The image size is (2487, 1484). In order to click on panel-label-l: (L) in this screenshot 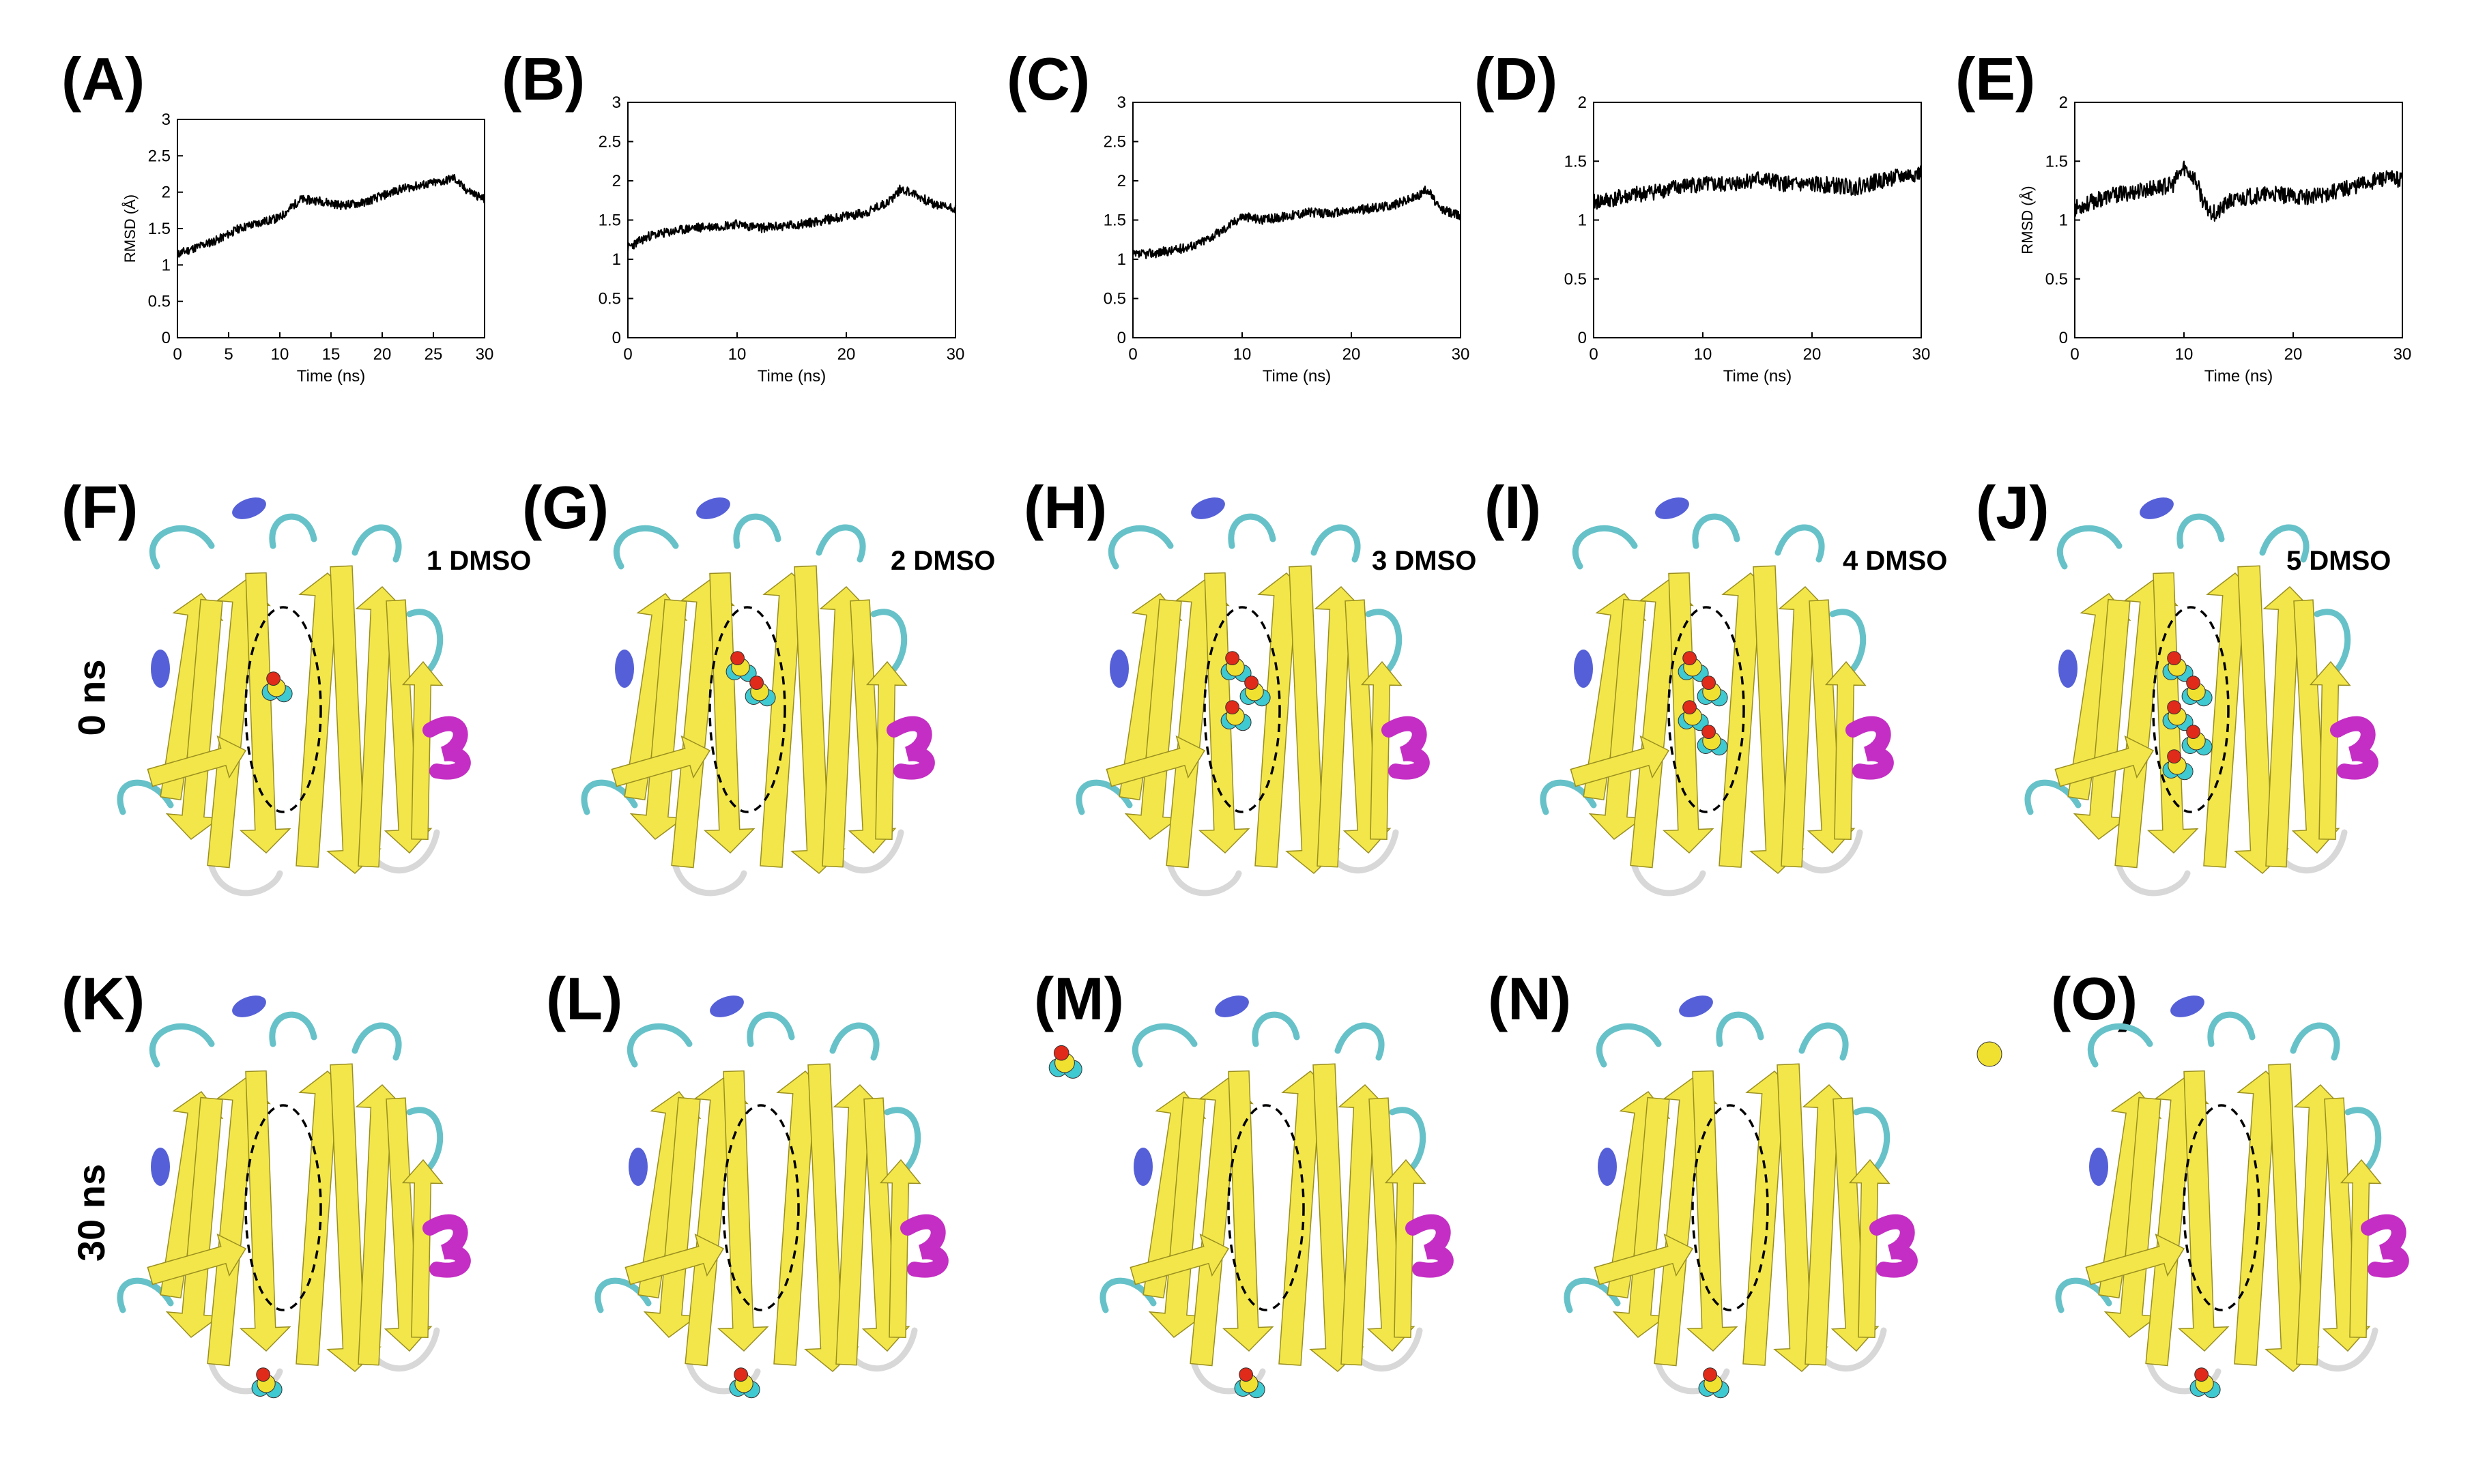, I will do `click(584, 998)`.